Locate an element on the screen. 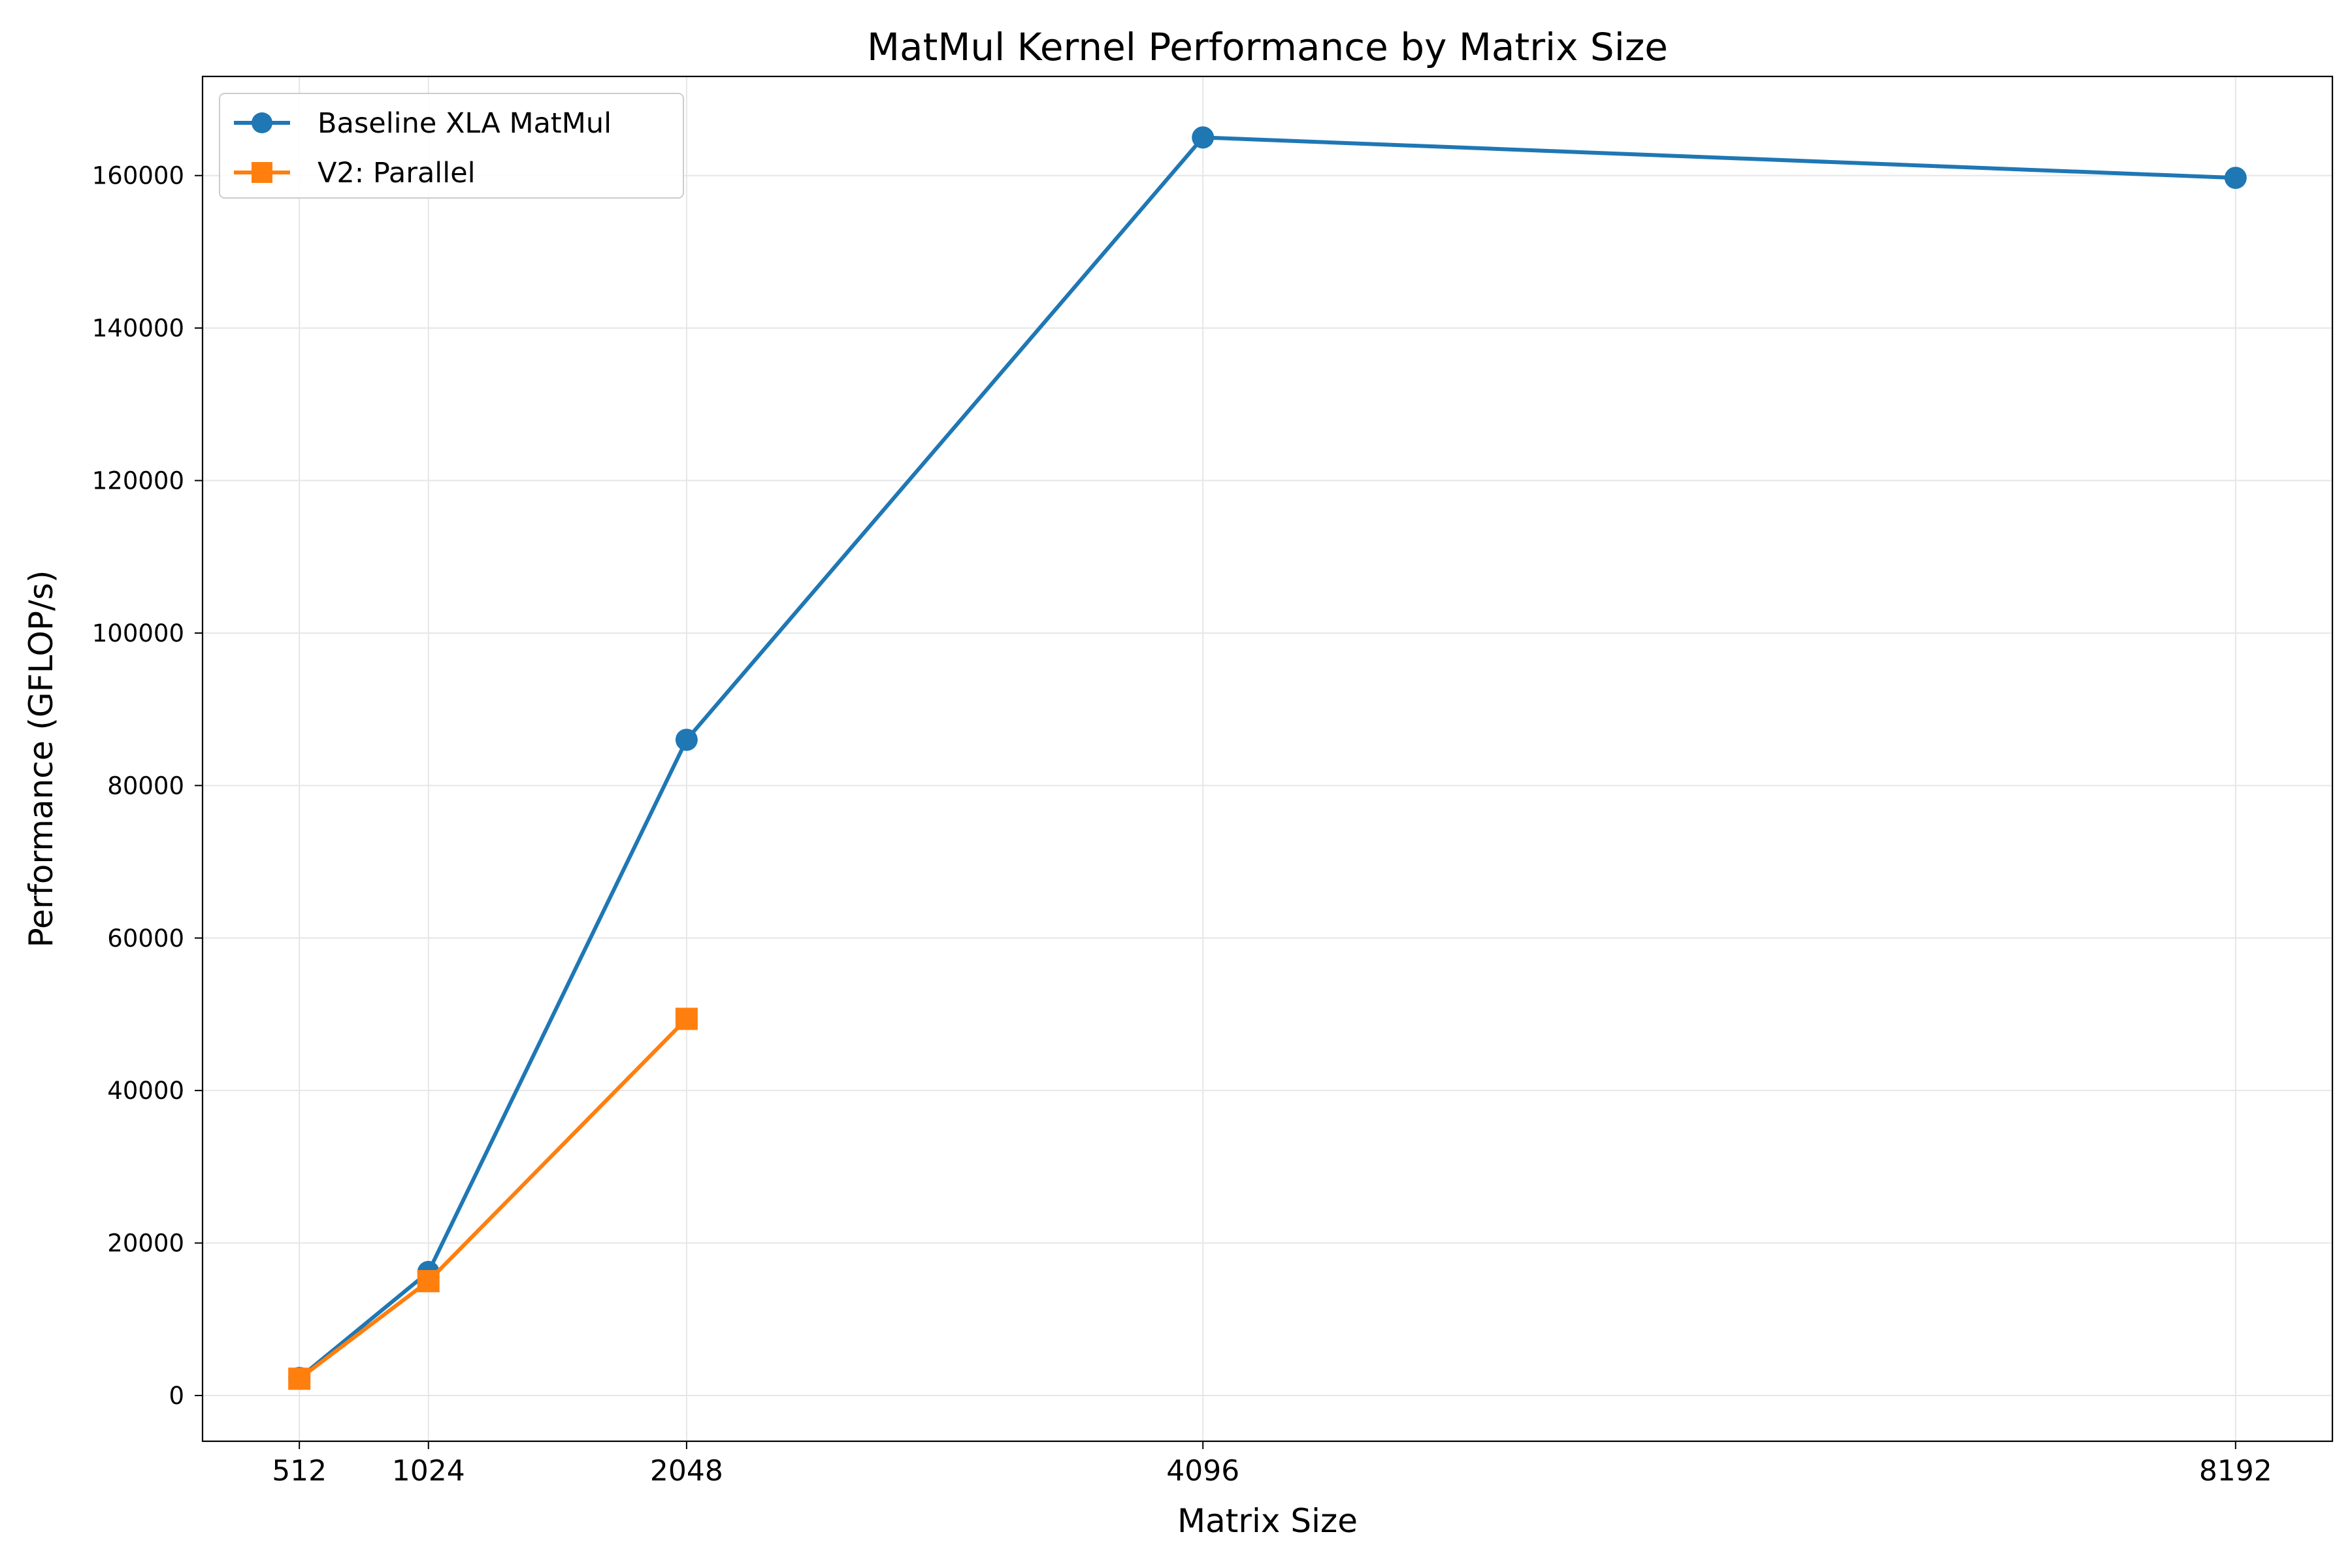  y-tick-label: 120000 is located at coordinates (138, 481).